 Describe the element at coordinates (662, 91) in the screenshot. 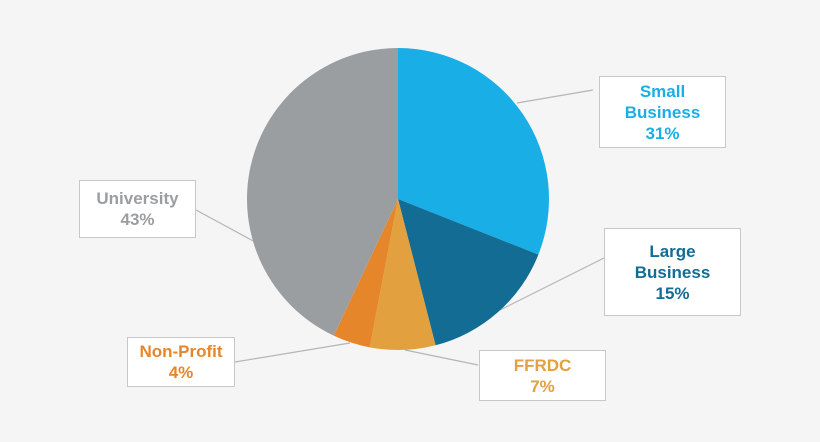

I see `label-text: Small` at that location.